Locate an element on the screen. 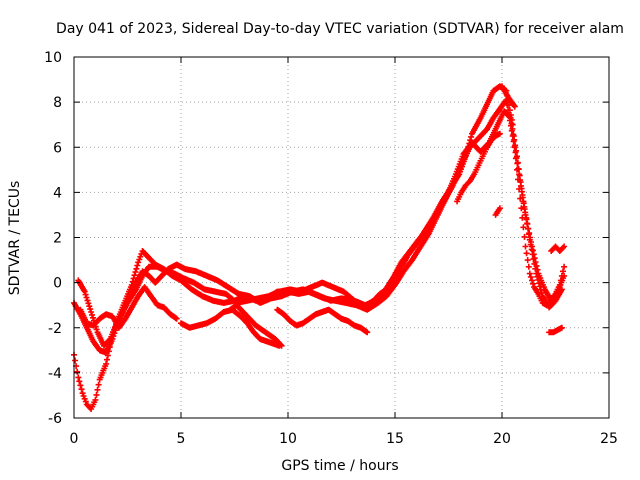 The width and height of the screenshot is (640, 480). y-tick-label: 0 is located at coordinates (57, 284).